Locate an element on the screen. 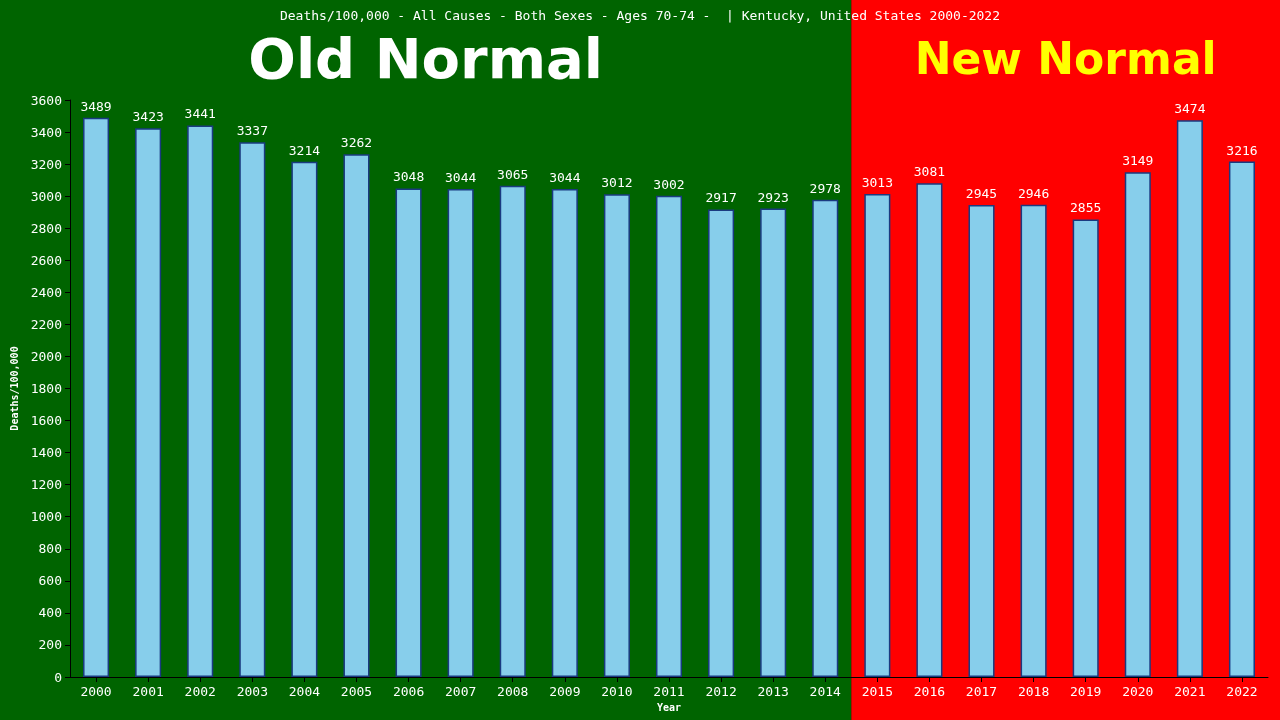  data-label: 3474 is located at coordinates (1190, 109).